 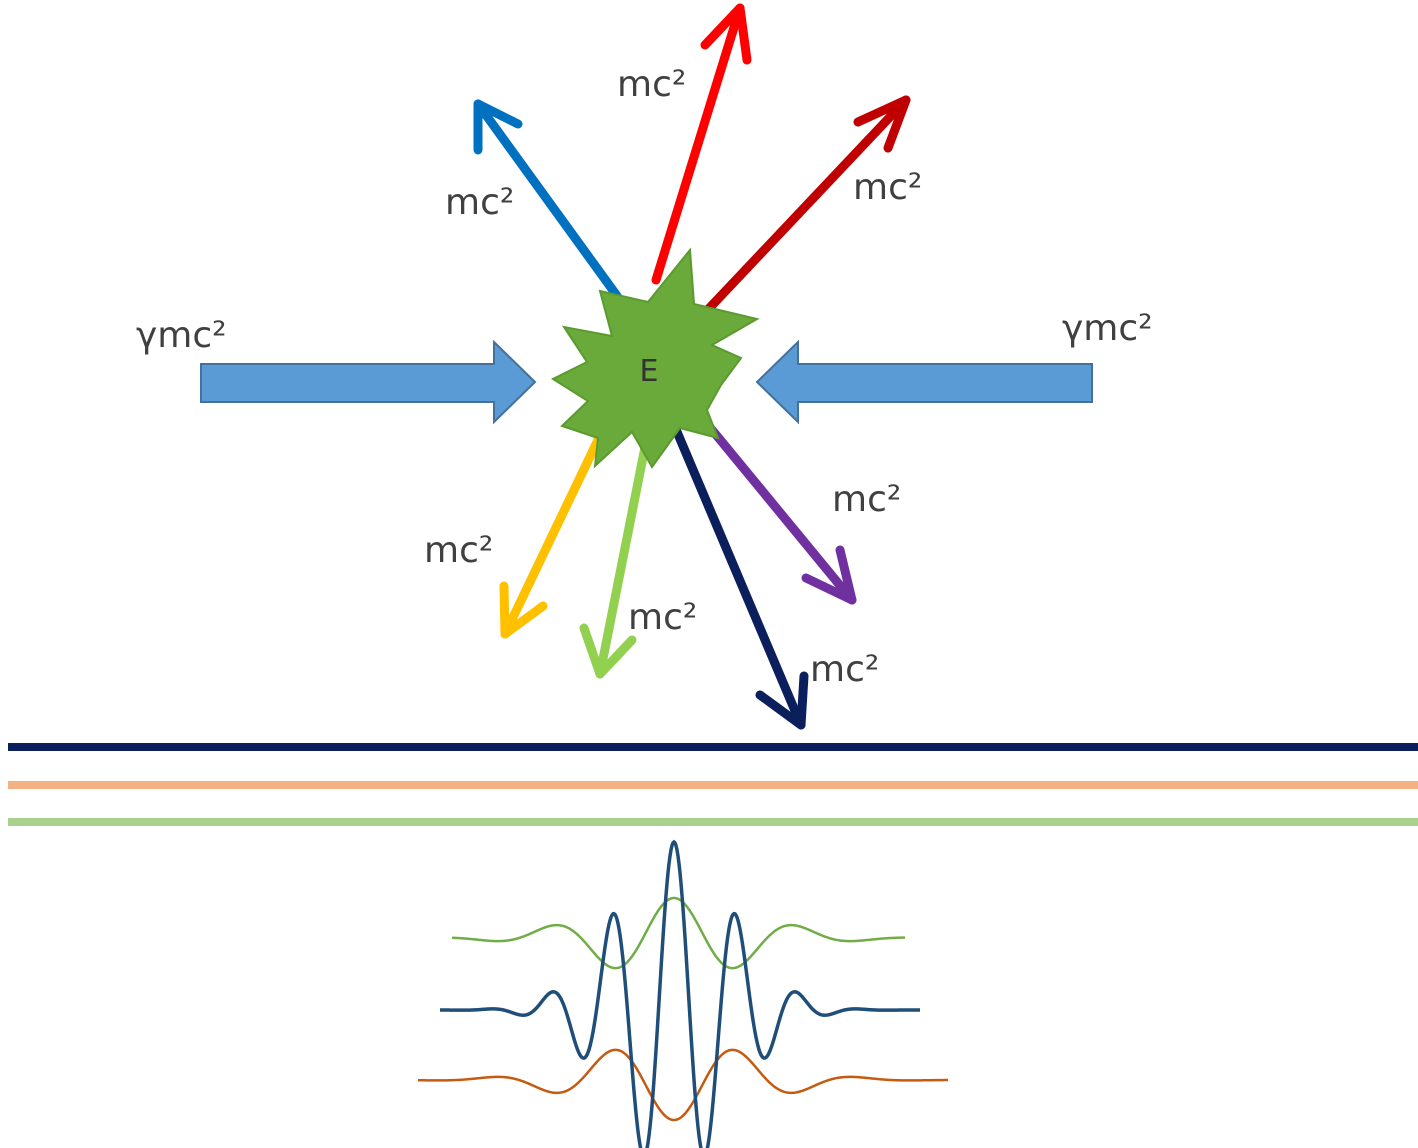 I want to click on incoming-arrow-left, so click(x=368, y=382).